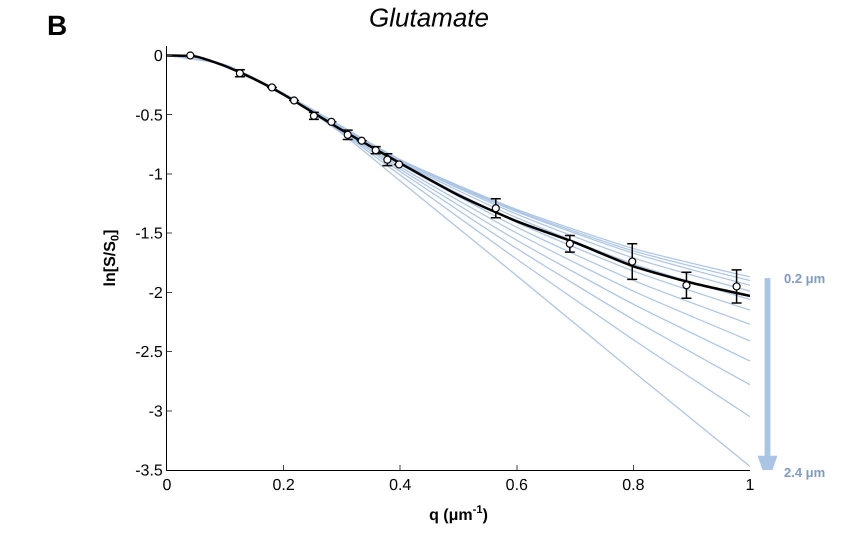 The height and width of the screenshot is (553, 858). I want to click on text: 0.2 μm, so click(805, 278).